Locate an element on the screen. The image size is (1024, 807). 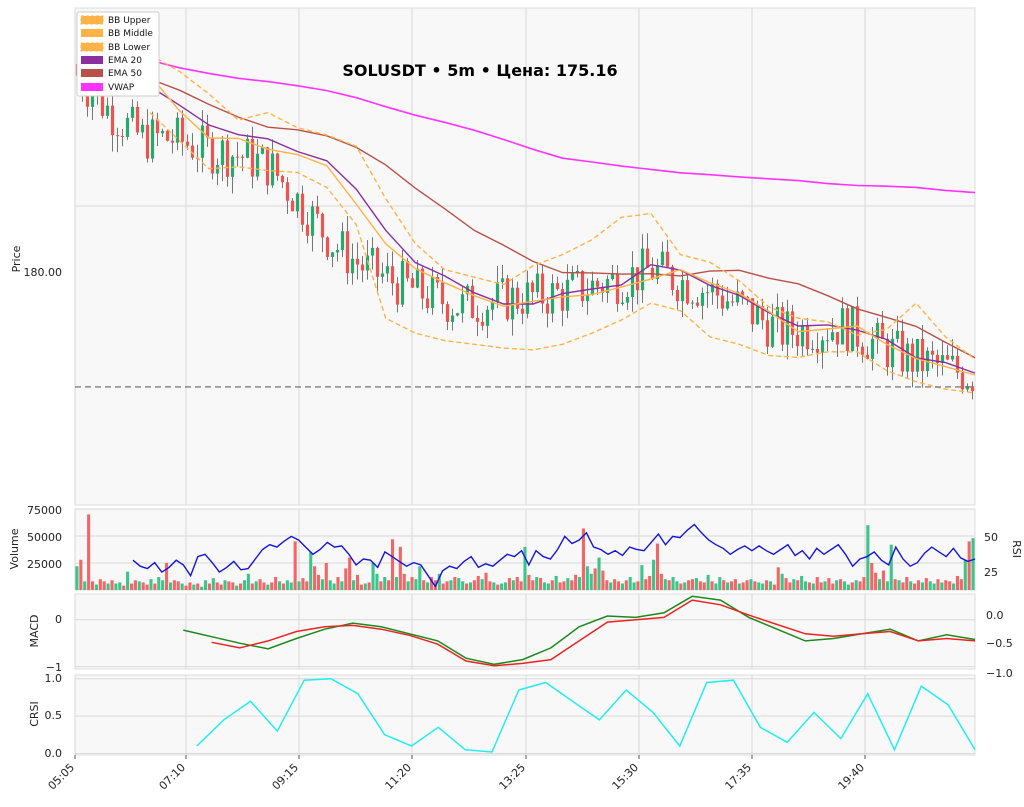
volume-ytick-label: 25000 is located at coordinates (44, 564).